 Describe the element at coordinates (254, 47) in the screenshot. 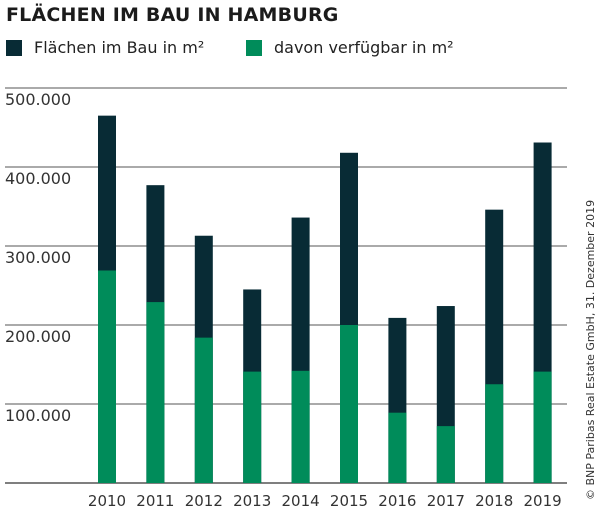

I see `legend-swatch-available` at that location.